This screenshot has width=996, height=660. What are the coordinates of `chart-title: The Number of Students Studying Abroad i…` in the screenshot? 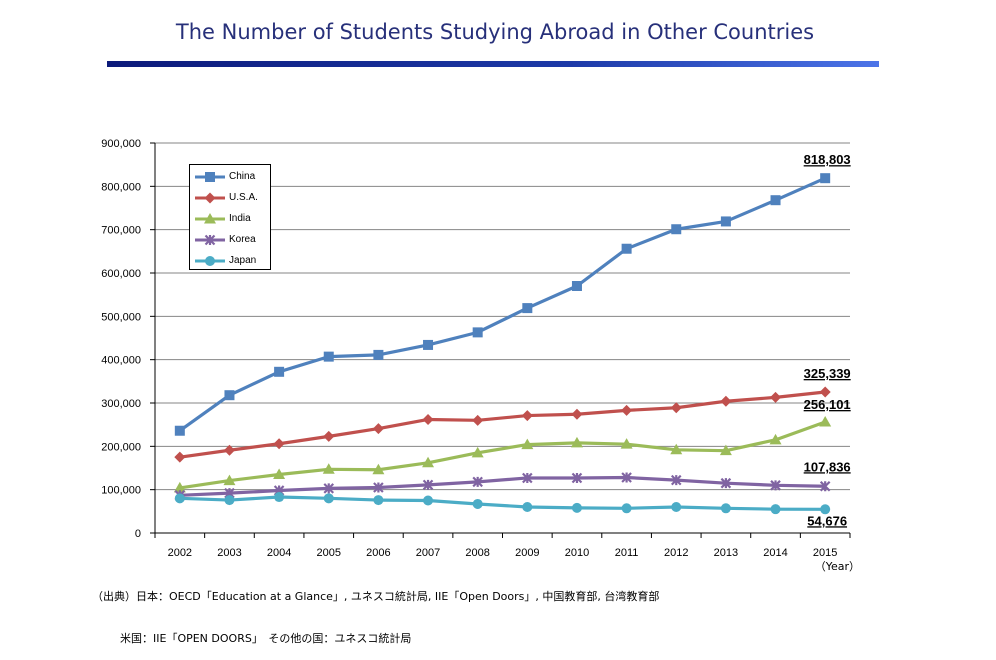 It's located at (495, 32).